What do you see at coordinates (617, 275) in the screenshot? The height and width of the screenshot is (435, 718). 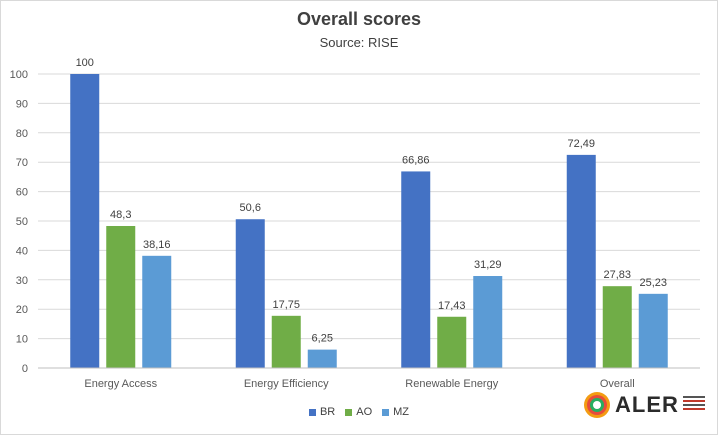 I see `data-label: 27,83` at bounding box center [617, 275].